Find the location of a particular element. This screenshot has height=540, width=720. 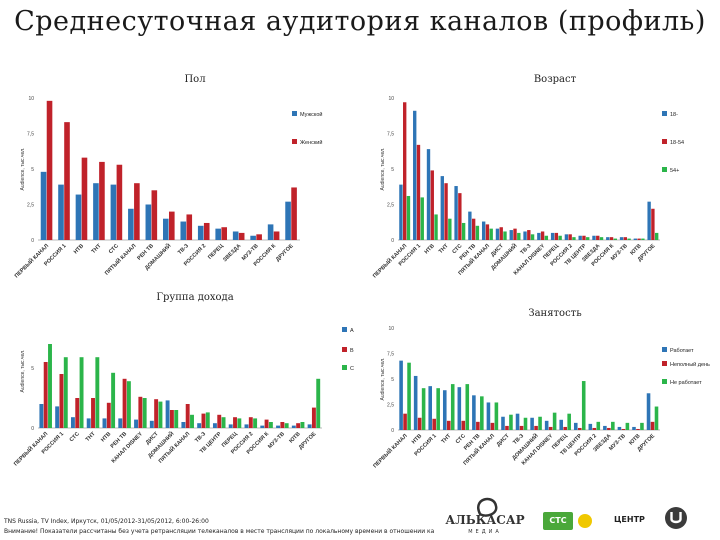

legend-label: Женский is located at coordinates (311, 142).